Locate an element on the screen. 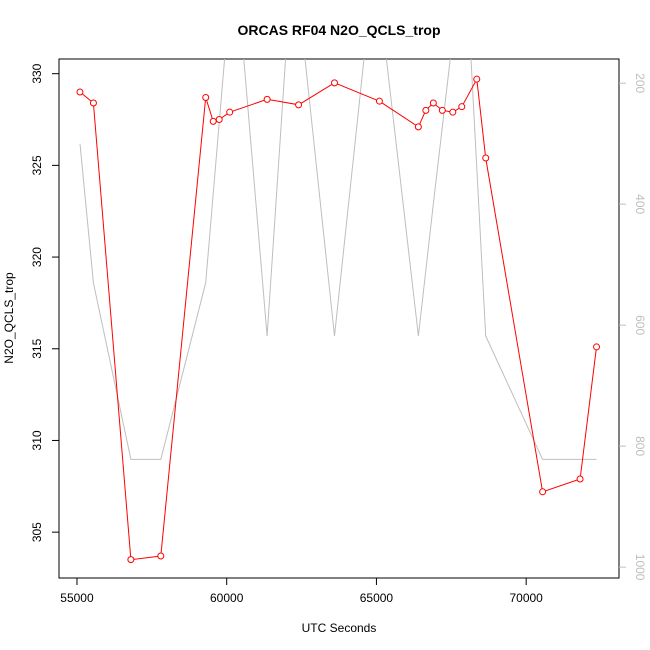 The height and width of the screenshot is (650, 650). y2-tick-label-2: 600 is located at coordinates (640, 325).